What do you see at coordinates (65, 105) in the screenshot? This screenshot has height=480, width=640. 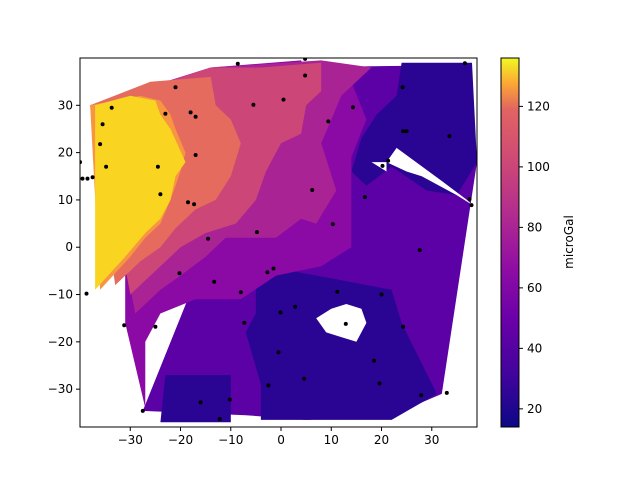 I see `y-tick-label: 30` at bounding box center [65, 105].